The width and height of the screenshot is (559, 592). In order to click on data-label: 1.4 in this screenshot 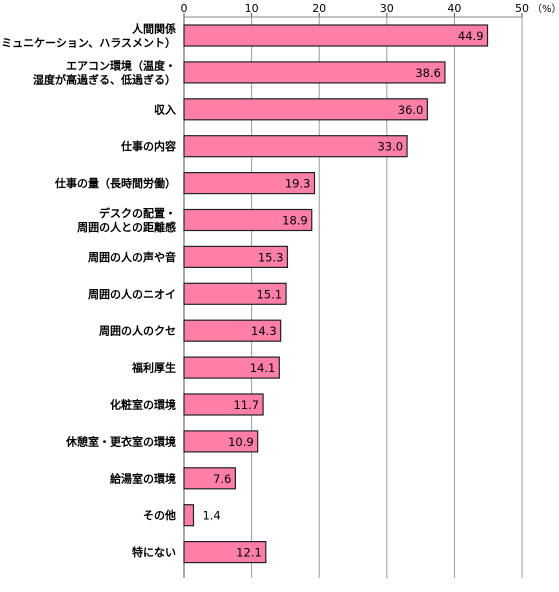, I will do `click(211, 516)`.